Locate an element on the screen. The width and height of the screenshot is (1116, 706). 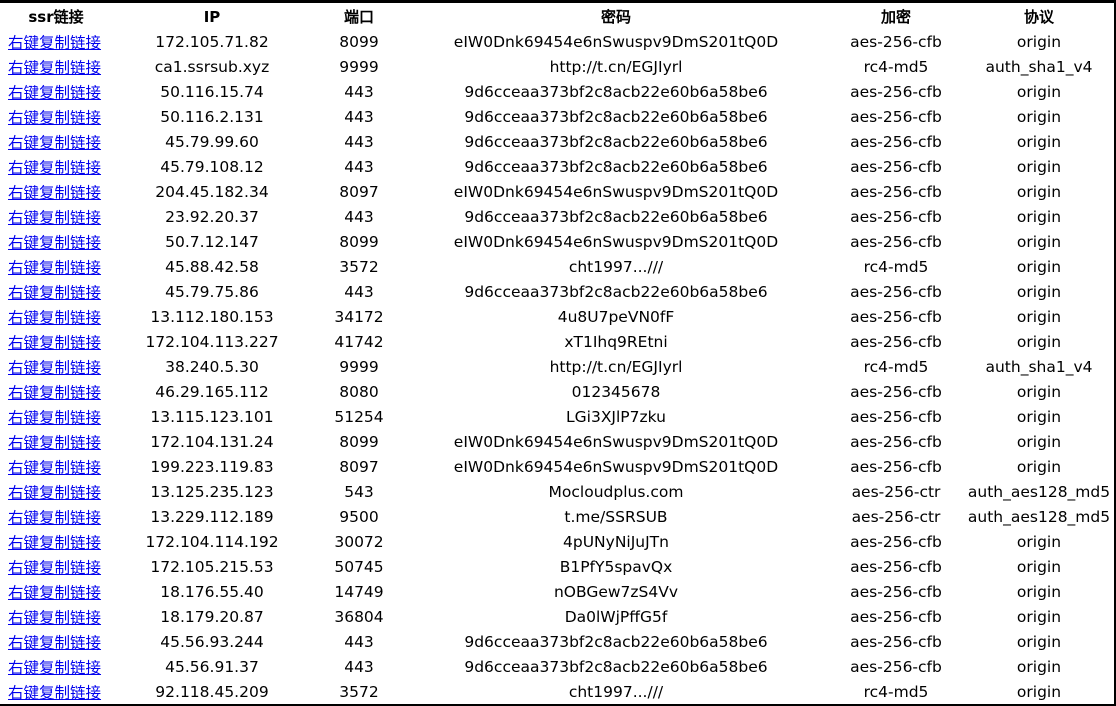
ip-cell: 172.104.131.24 is located at coordinates (212, 441).